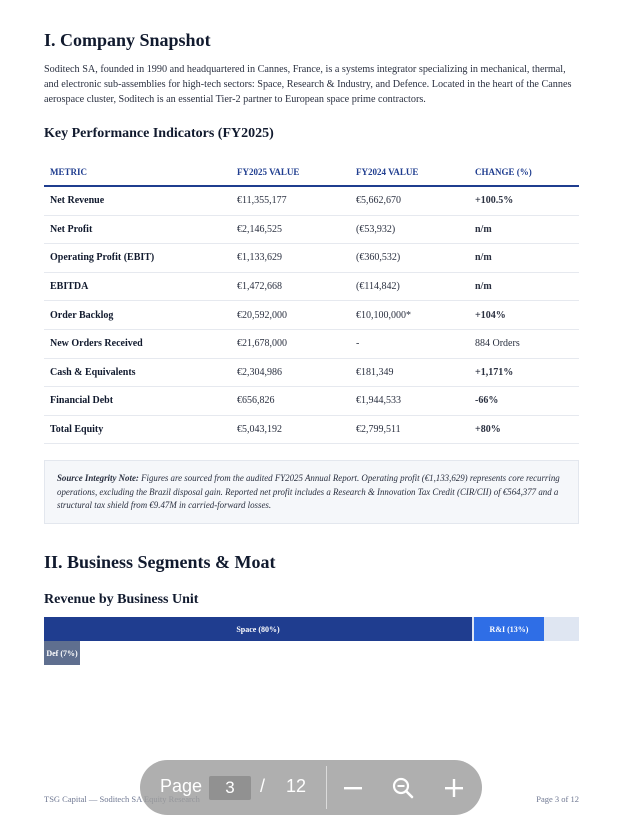 This screenshot has width=622, height=823. What do you see at coordinates (409, 287) in the screenshot?
I see `fy2024-cell: (€114,842)` at bounding box center [409, 287].